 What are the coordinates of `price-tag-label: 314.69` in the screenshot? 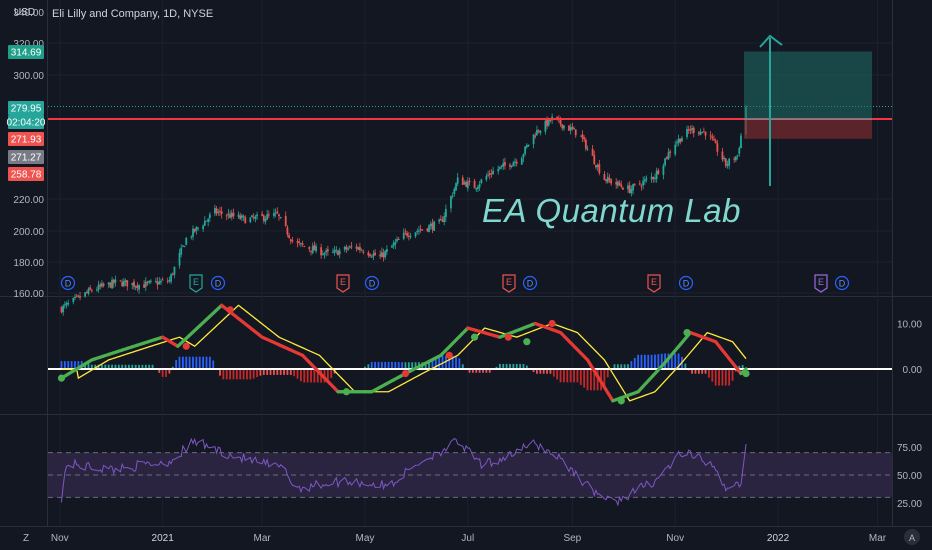 It's located at (26, 53).